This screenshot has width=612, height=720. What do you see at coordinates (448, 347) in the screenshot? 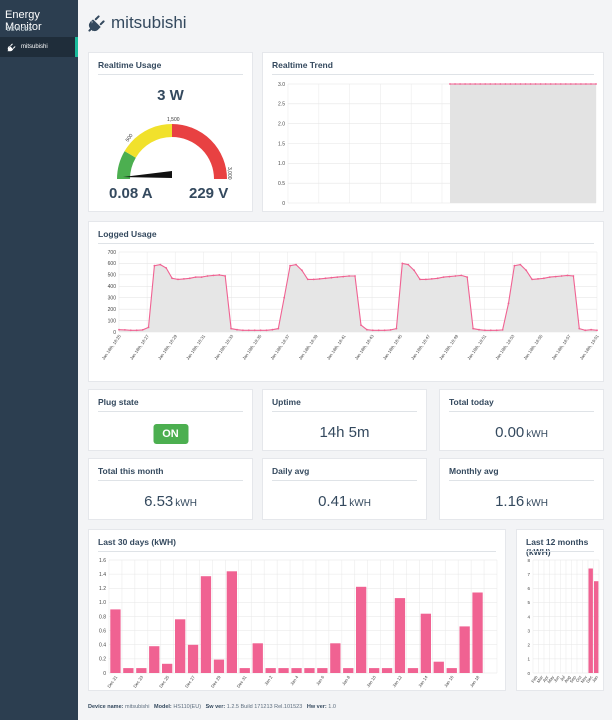
I see `x-tick-label: Jan 18th, 18:49` at bounding box center [448, 347].